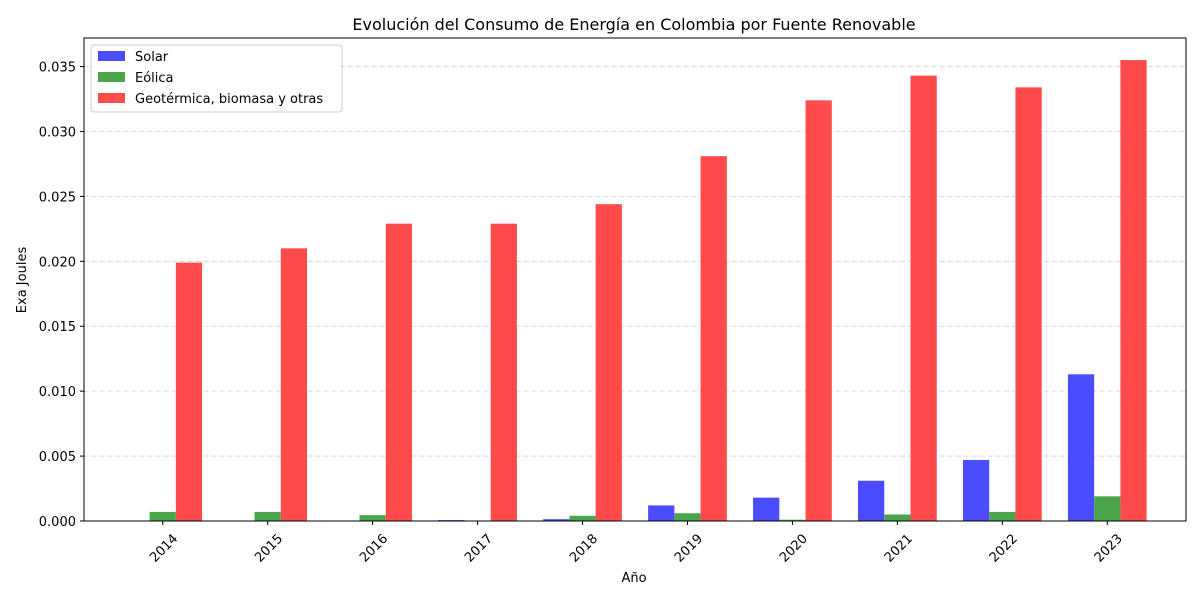 The image size is (1200, 600). Describe the element at coordinates (897, 518) in the screenshot. I see `bar-e-lica-2021` at that location.